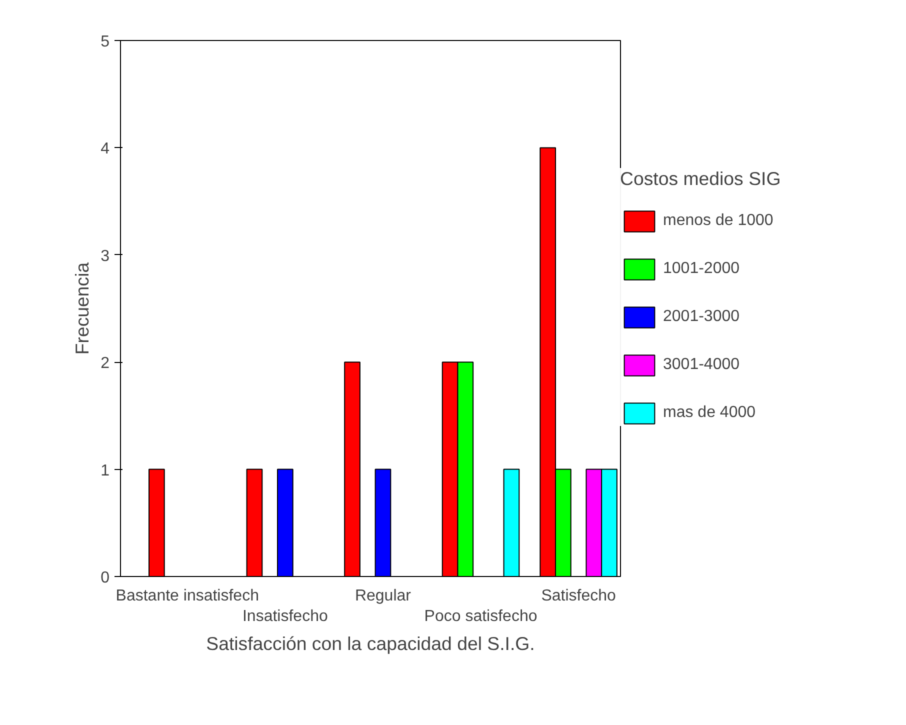 This screenshot has height=725, width=906. I want to click on y-tick-label: 4, so click(105, 149).